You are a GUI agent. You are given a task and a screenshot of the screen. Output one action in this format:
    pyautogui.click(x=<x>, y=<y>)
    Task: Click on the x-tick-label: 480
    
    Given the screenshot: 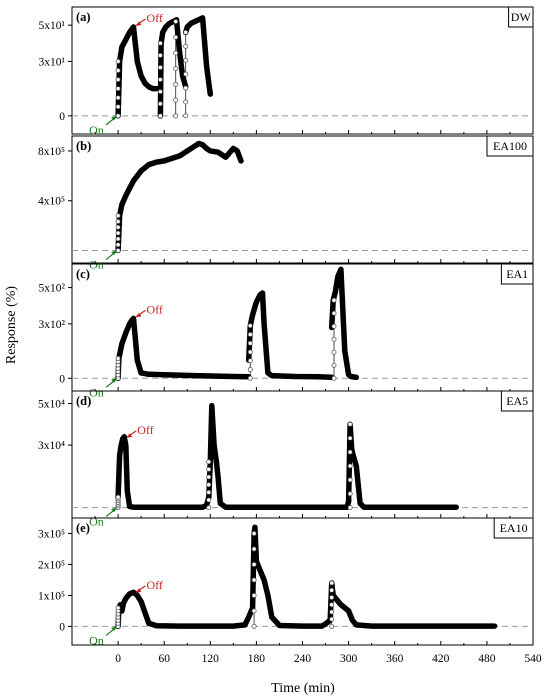 What is the action you would take?
    pyautogui.click(x=487, y=659)
    